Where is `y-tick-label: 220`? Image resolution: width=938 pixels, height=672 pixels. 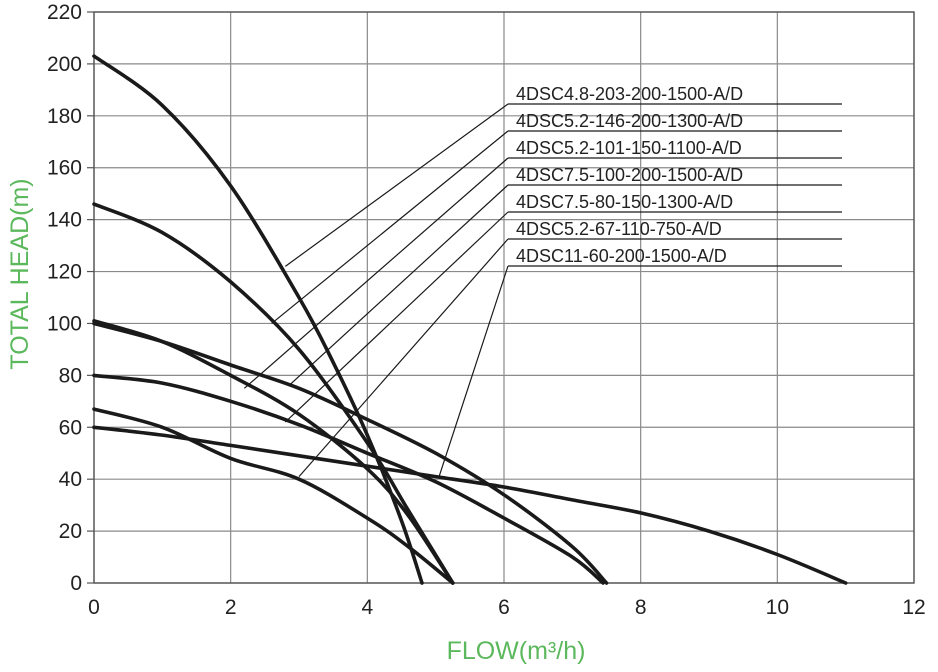
y-tick-label: 220 is located at coordinates (64, 12).